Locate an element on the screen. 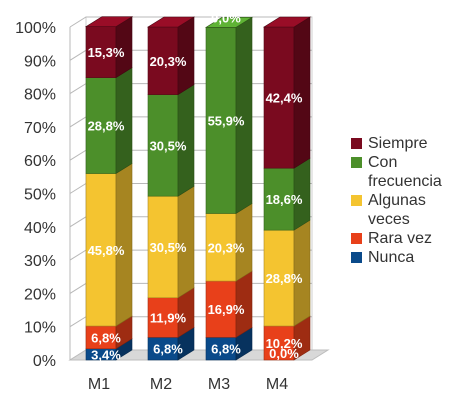  y-tick-label: 40% is located at coordinates (40, 228).